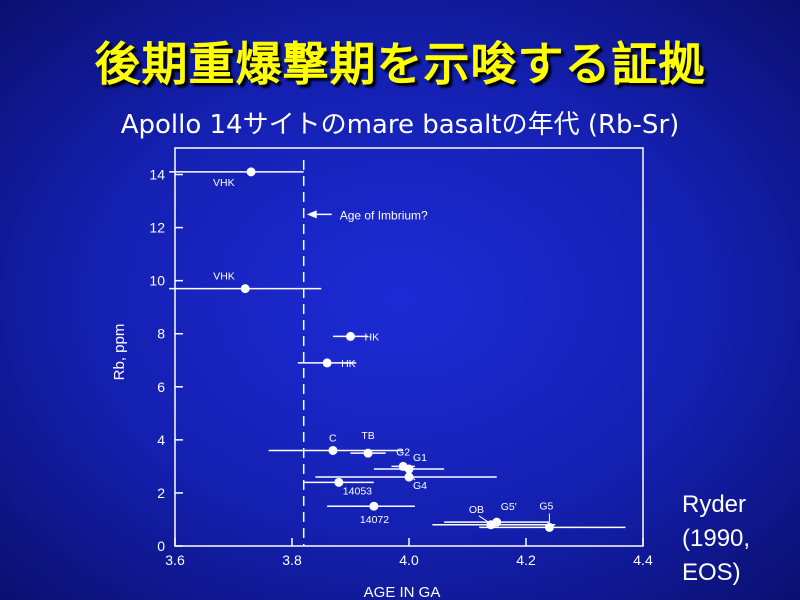 Image resolution: width=800 pixels, height=600 pixels. What do you see at coordinates (292, 560) in the screenshot?
I see `x-tick-label: 3.8` at bounding box center [292, 560].